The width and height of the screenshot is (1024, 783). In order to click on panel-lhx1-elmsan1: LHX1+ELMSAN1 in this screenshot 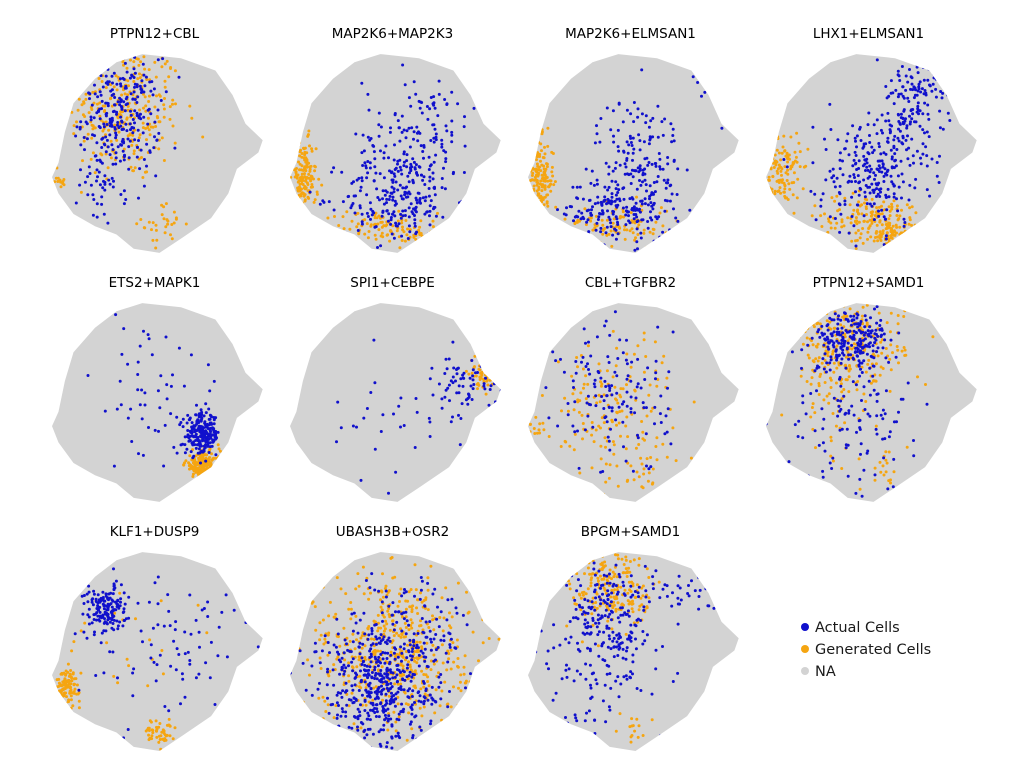, I will do `click(871, 139)`.